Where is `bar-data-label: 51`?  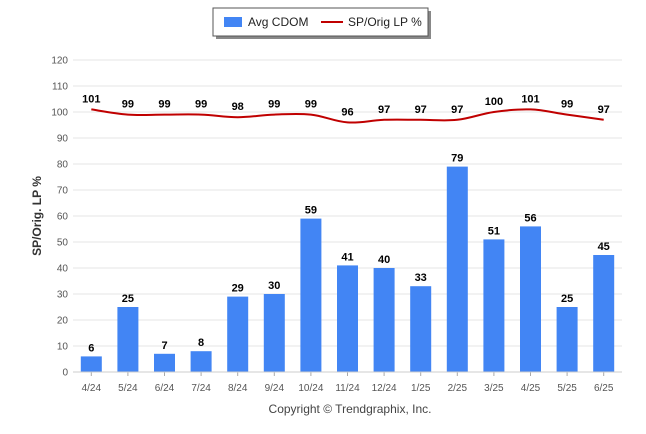 bar-data-label: 51 is located at coordinates (494, 231).